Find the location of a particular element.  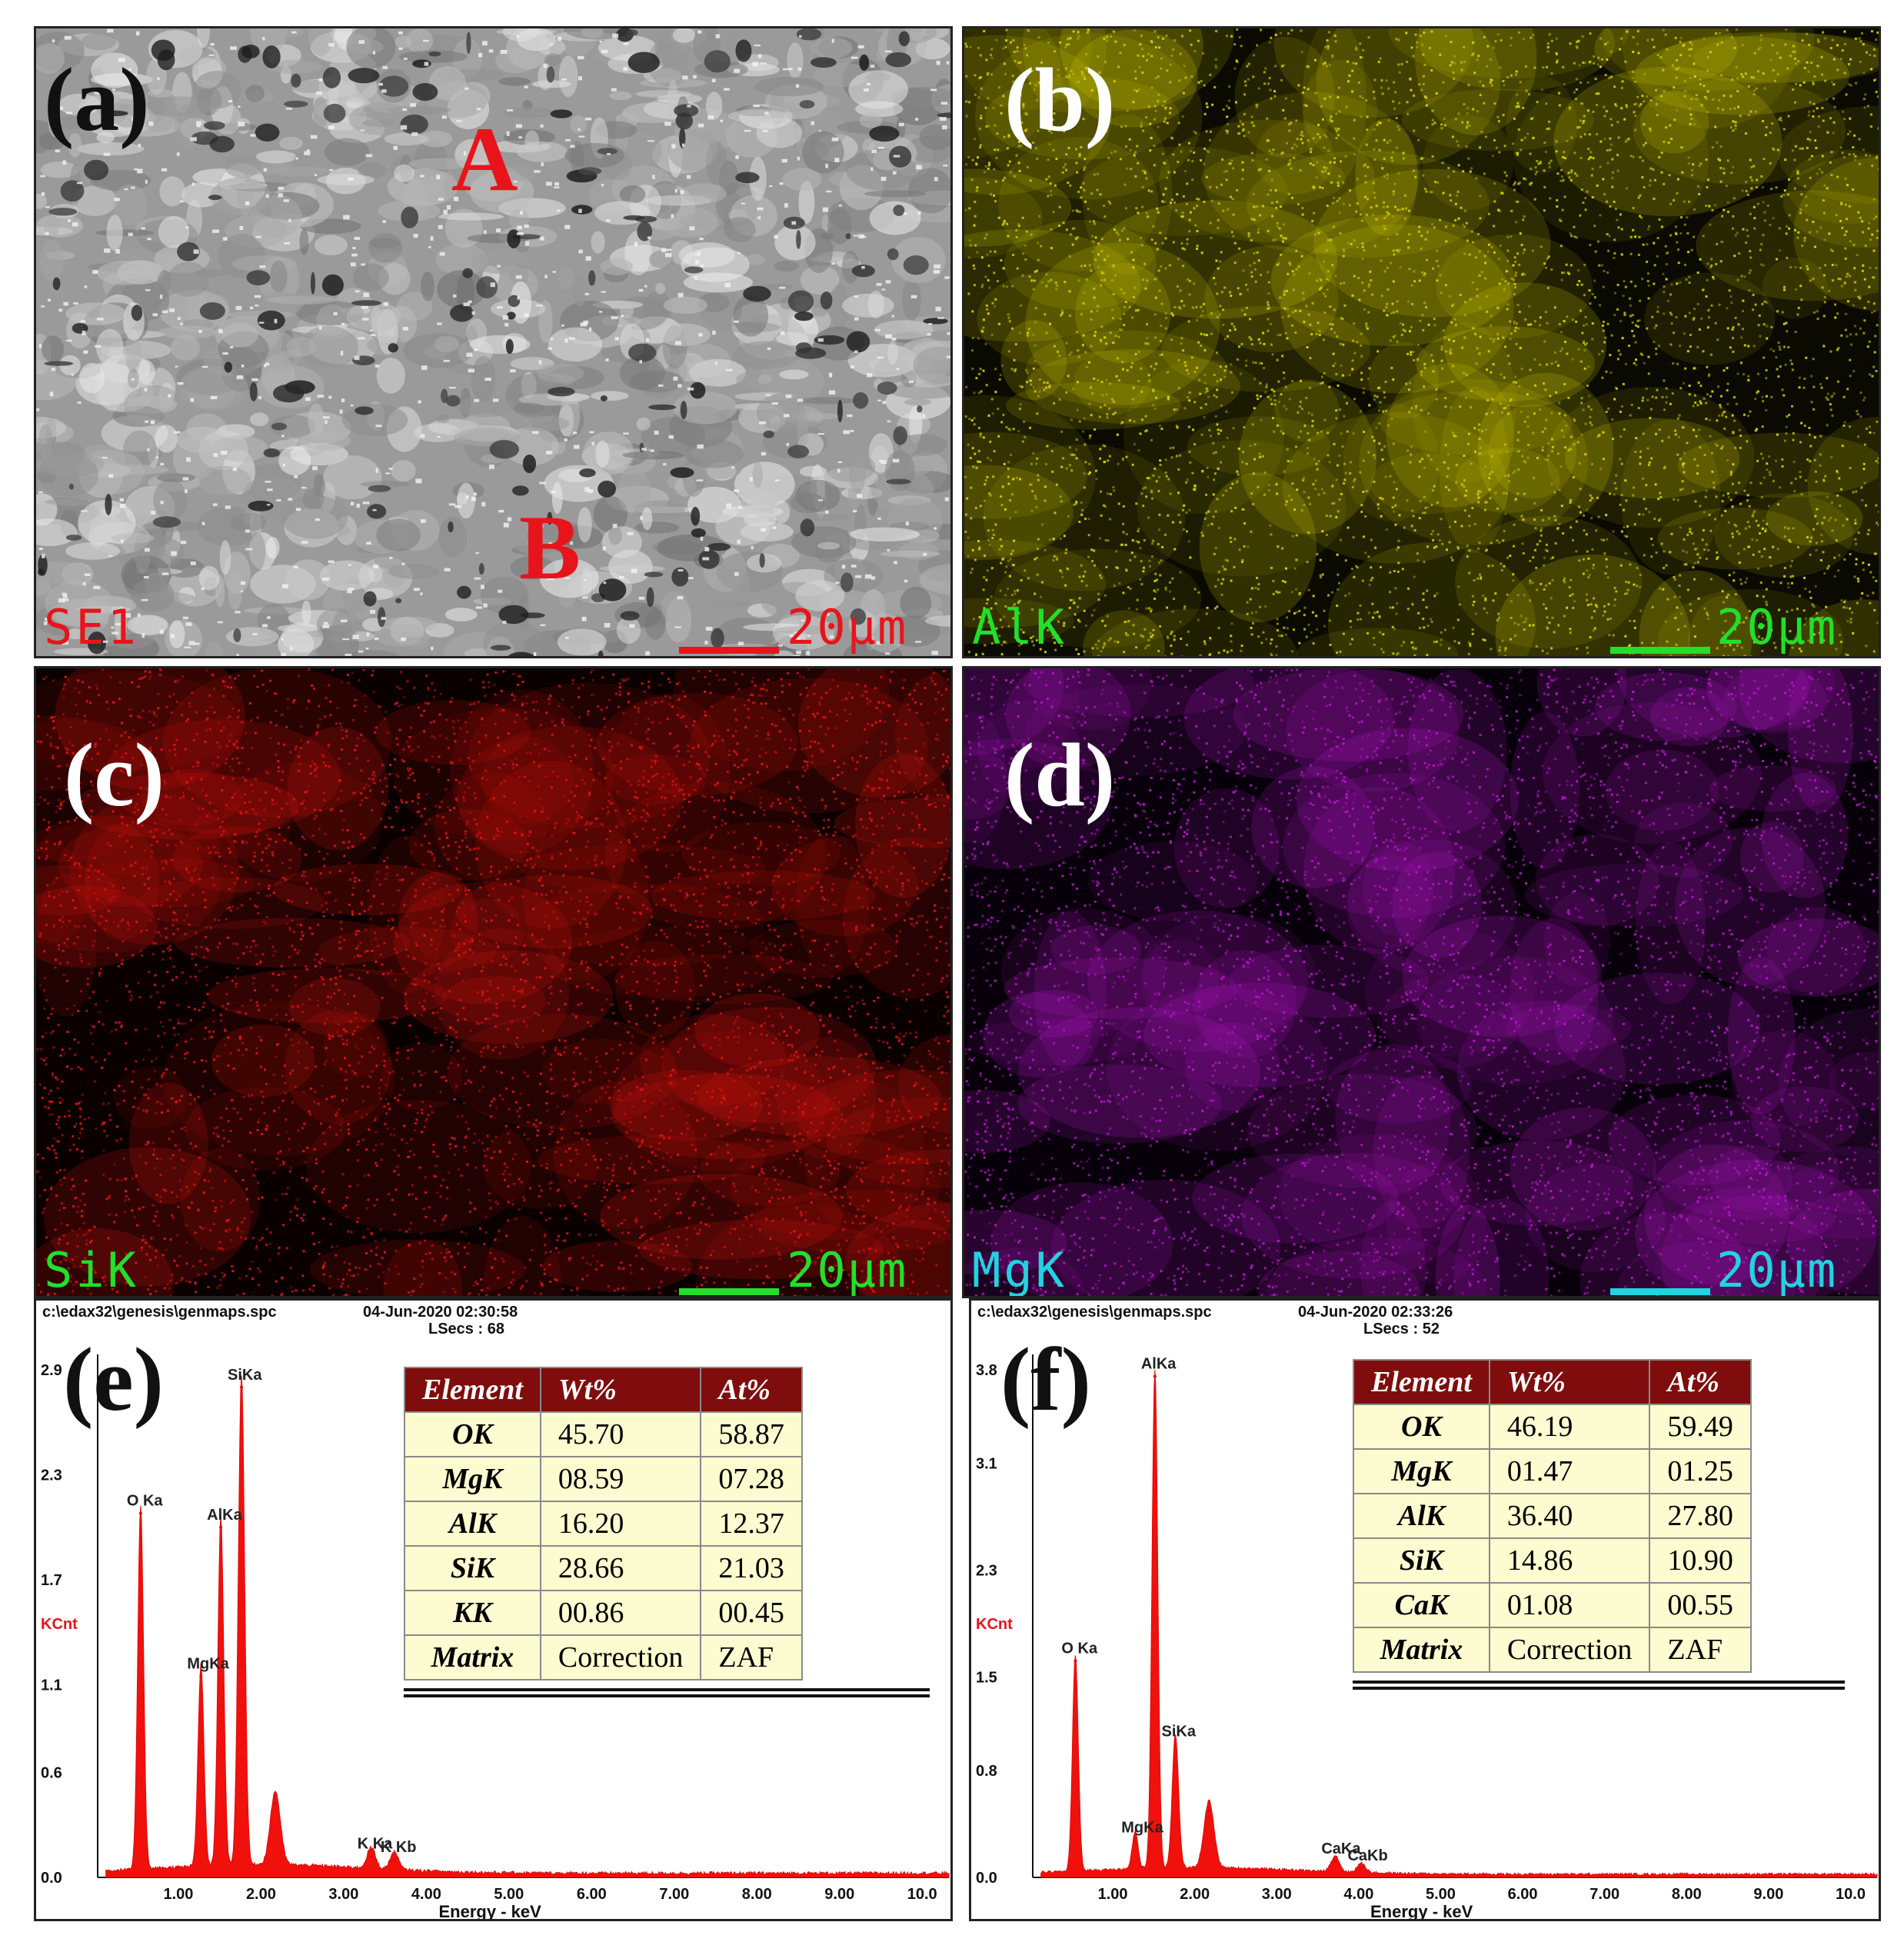

channel-label: MgK is located at coordinates (1019, 1270).